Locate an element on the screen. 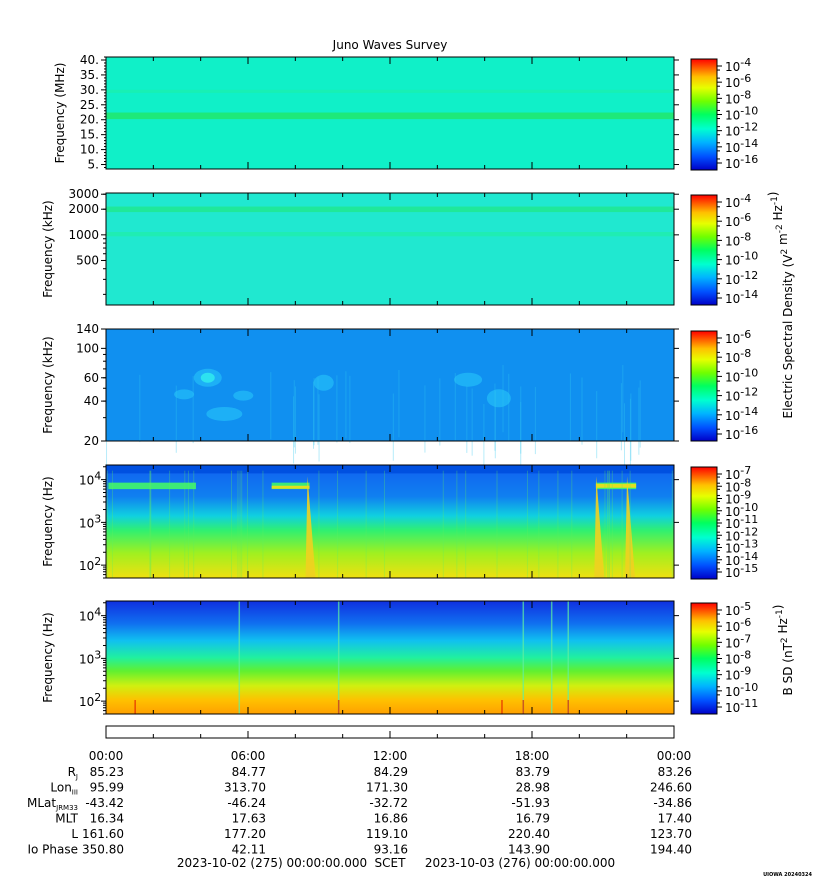  colorbar-tick-label: 10⁻¹³ is located at coordinates (741, 547).